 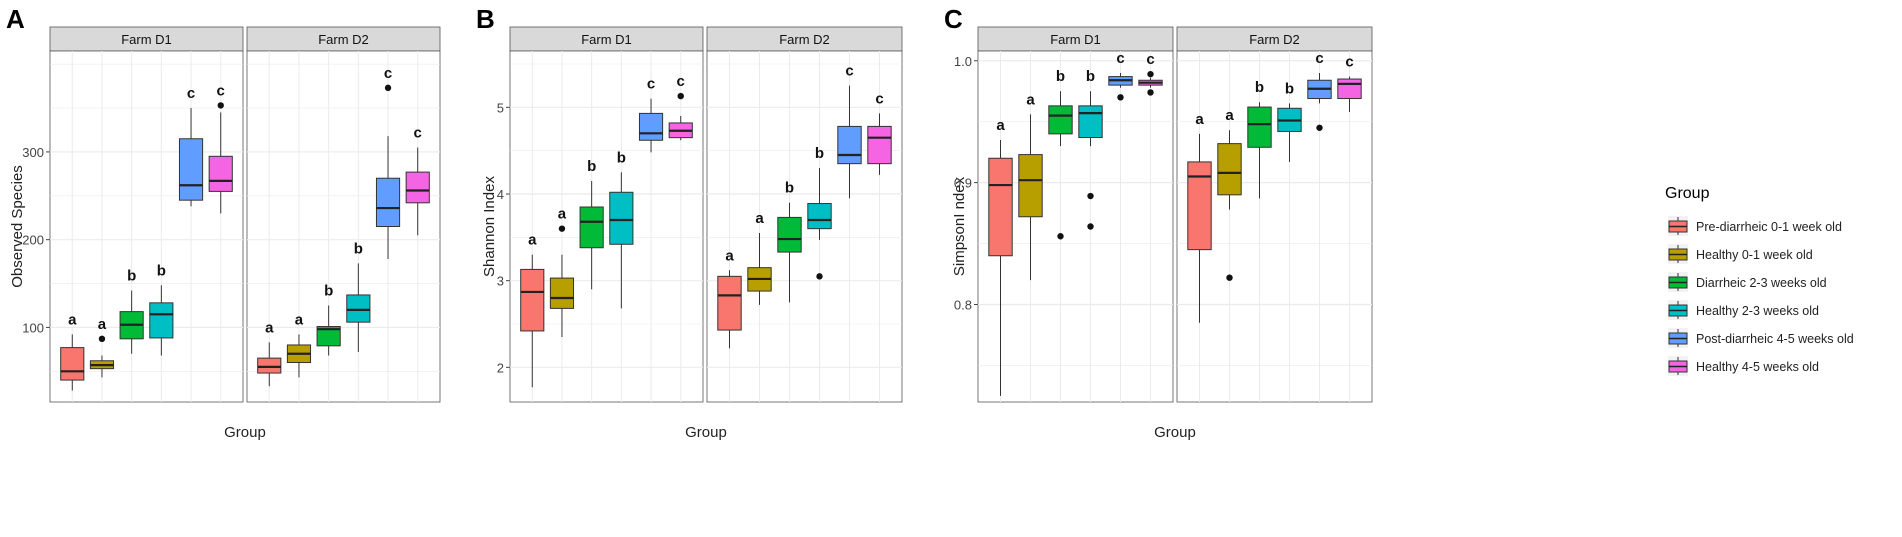 What do you see at coordinates (963, 305) in the screenshot?
I see `y-tick-label: 0.8` at bounding box center [963, 305].